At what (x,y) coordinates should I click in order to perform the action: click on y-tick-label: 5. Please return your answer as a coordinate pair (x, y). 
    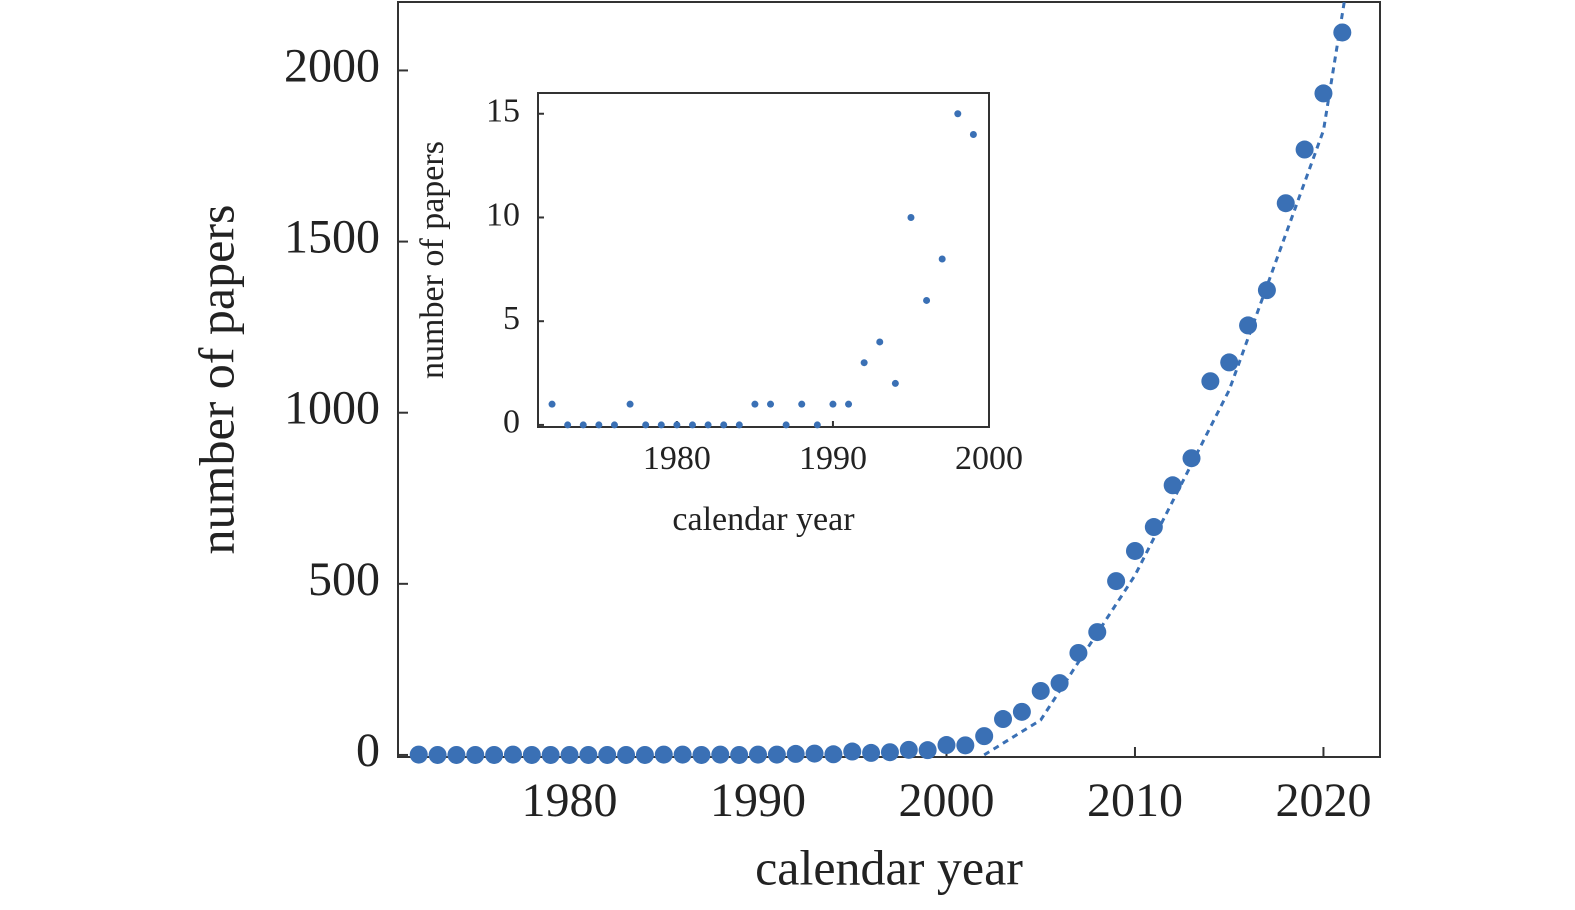
    Looking at the image, I should click on (511, 318).